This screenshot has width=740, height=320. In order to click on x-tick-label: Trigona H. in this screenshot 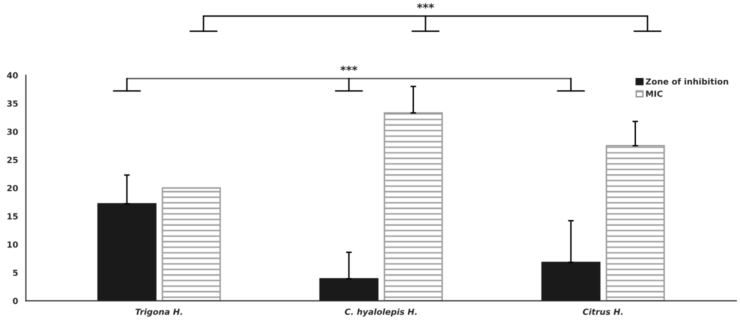, I will do `click(158, 312)`.